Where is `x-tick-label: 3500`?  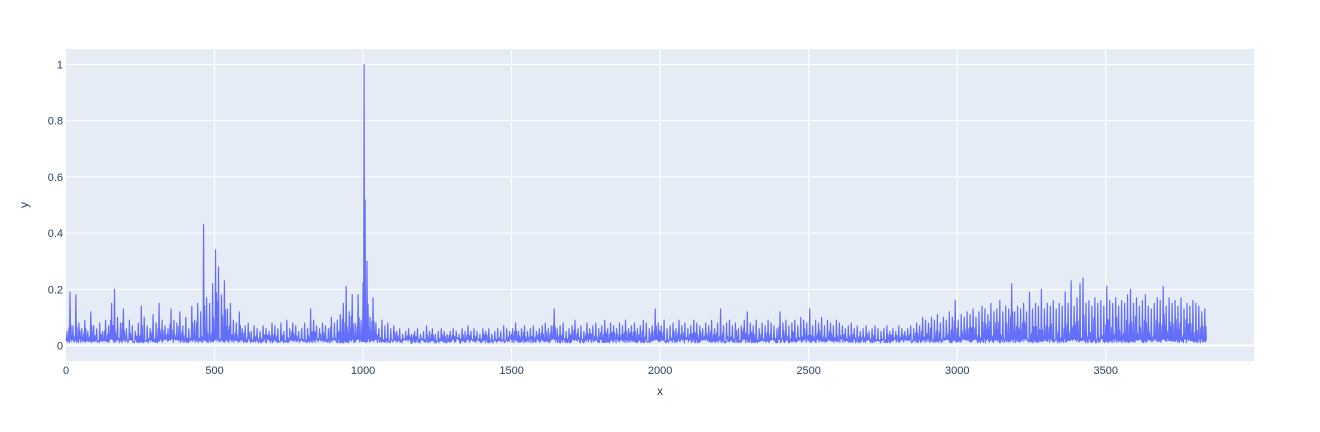 x-tick-label: 3500 is located at coordinates (1106, 371).